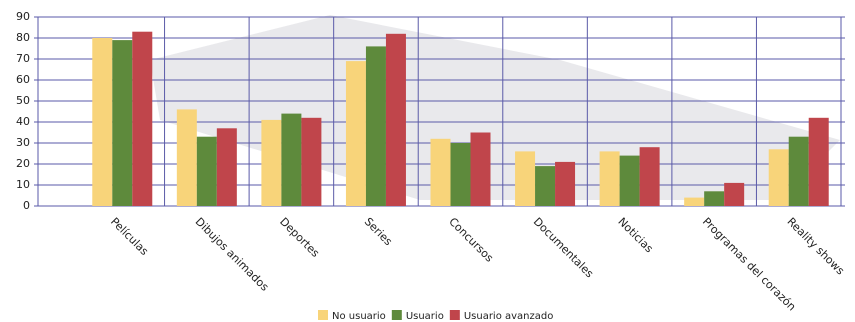 The height and width of the screenshot is (322, 855). I want to click on y-tick-label: 20, so click(23, 163).